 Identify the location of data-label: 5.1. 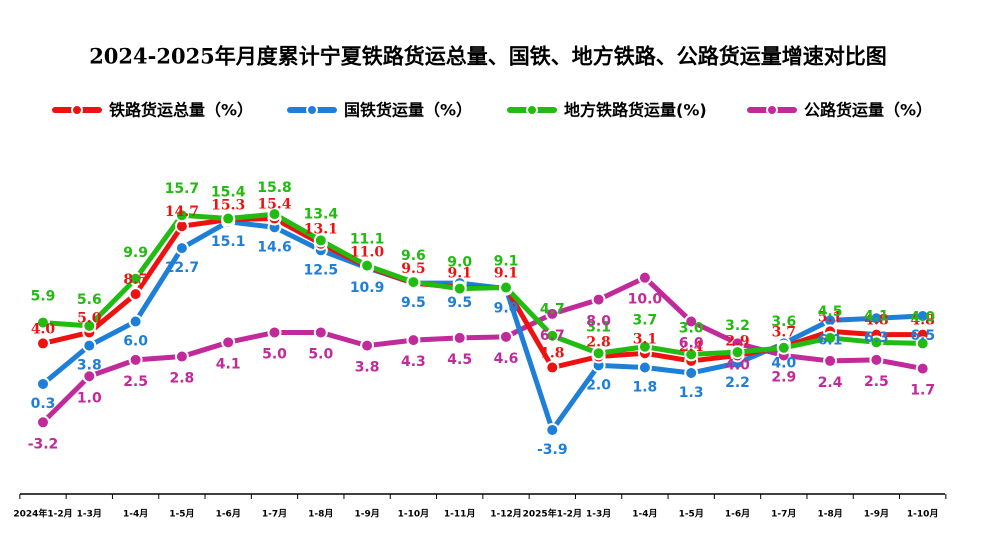
(830, 317).